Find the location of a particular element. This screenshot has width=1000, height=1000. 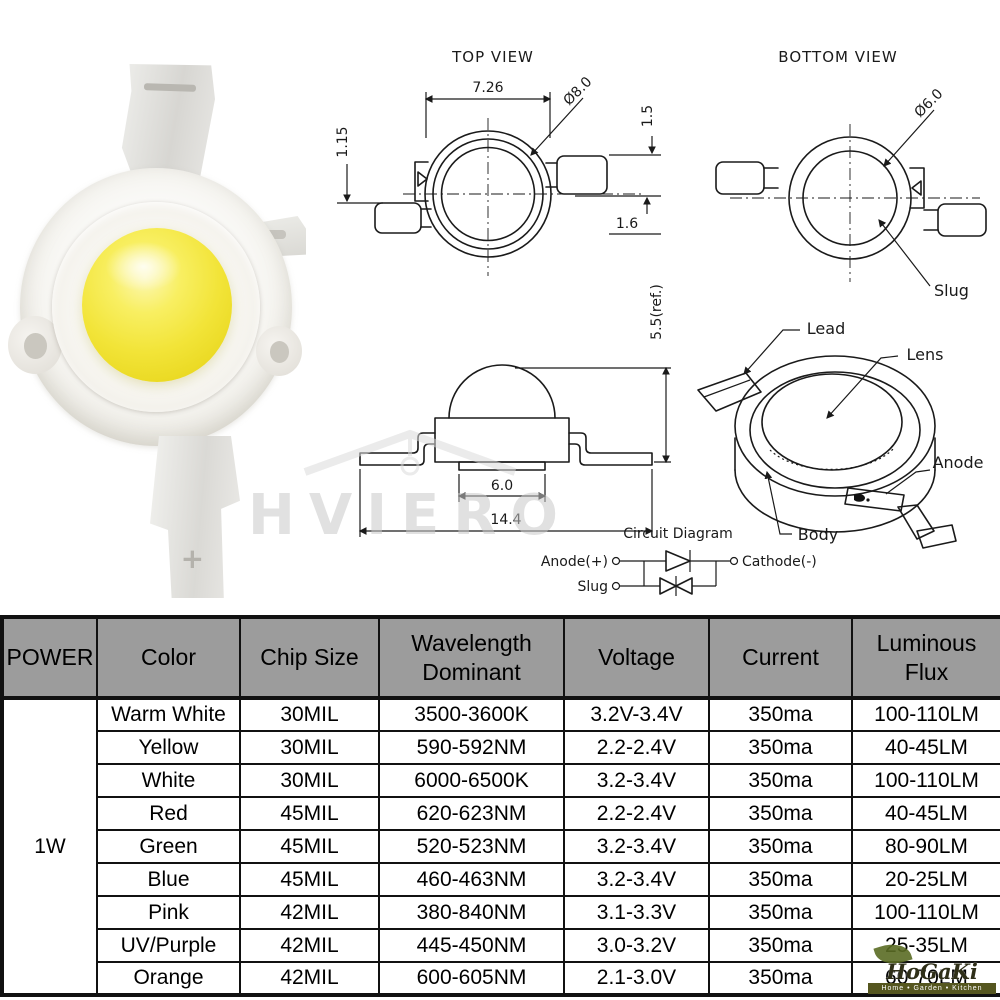

side-view-drawing: 6.0 14.4 5.5(ref.) is located at coordinates (514, 410).